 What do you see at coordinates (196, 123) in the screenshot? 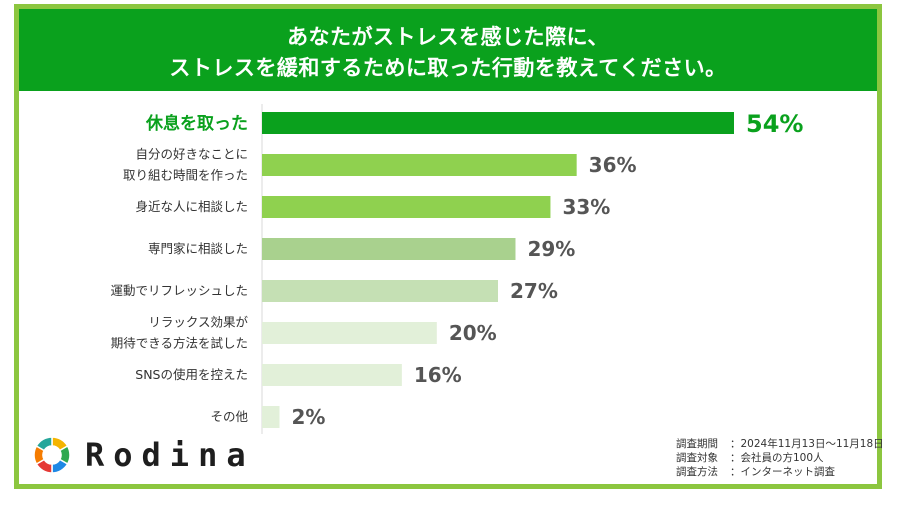
I see `category-label-0: 休息を取った` at bounding box center [196, 123].